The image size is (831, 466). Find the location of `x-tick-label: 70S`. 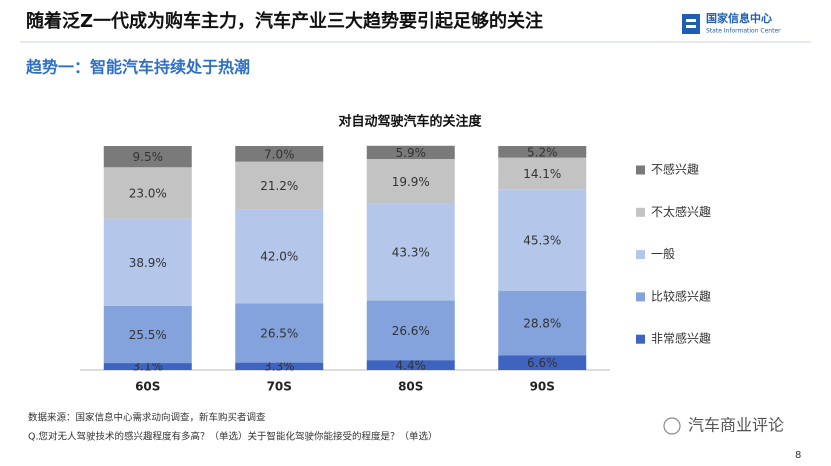

x-tick-label: 70S is located at coordinates (279, 387).